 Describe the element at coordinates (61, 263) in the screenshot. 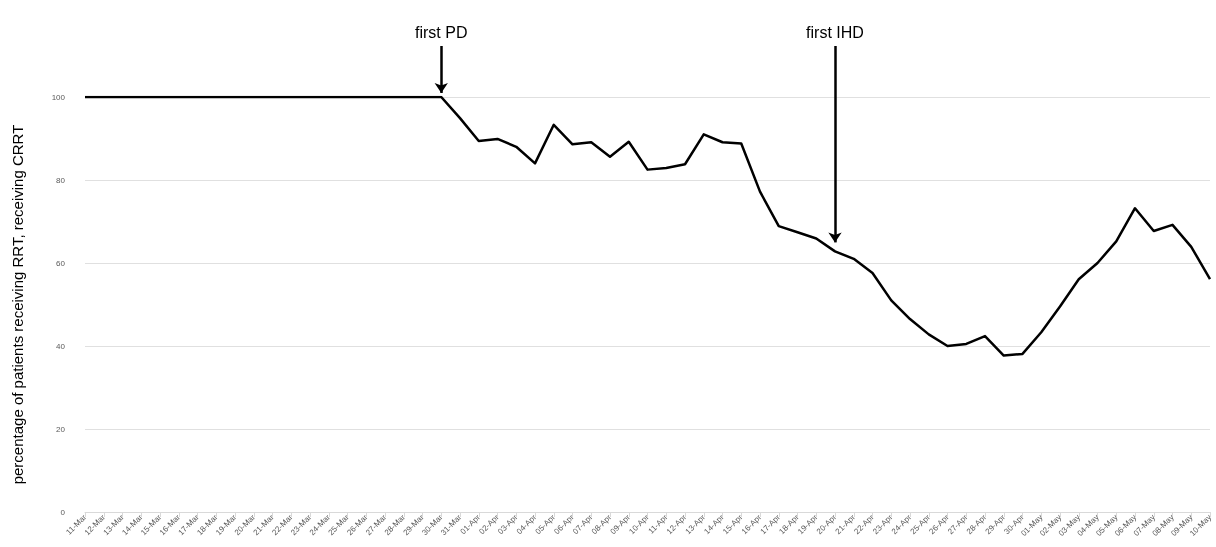

I see `y-tick-label: 60` at that location.